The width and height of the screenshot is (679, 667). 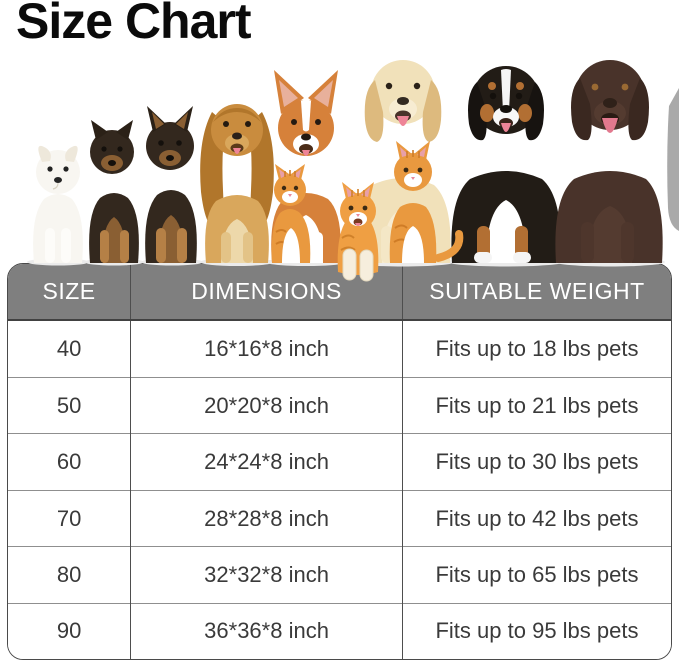 I want to click on gray-edge-shape, so click(x=673, y=159).